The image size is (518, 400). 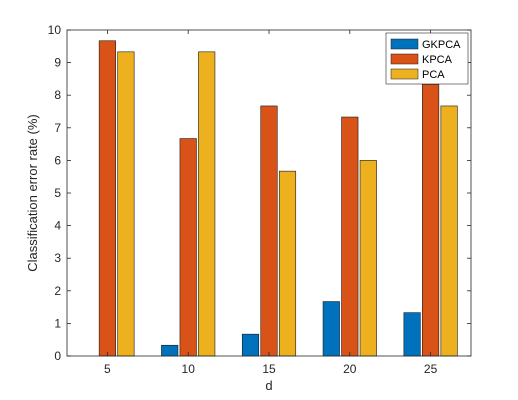 What do you see at coordinates (57, 160) in the screenshot?
I see `y-tick-label: 6` at bounding box center [57, 160].